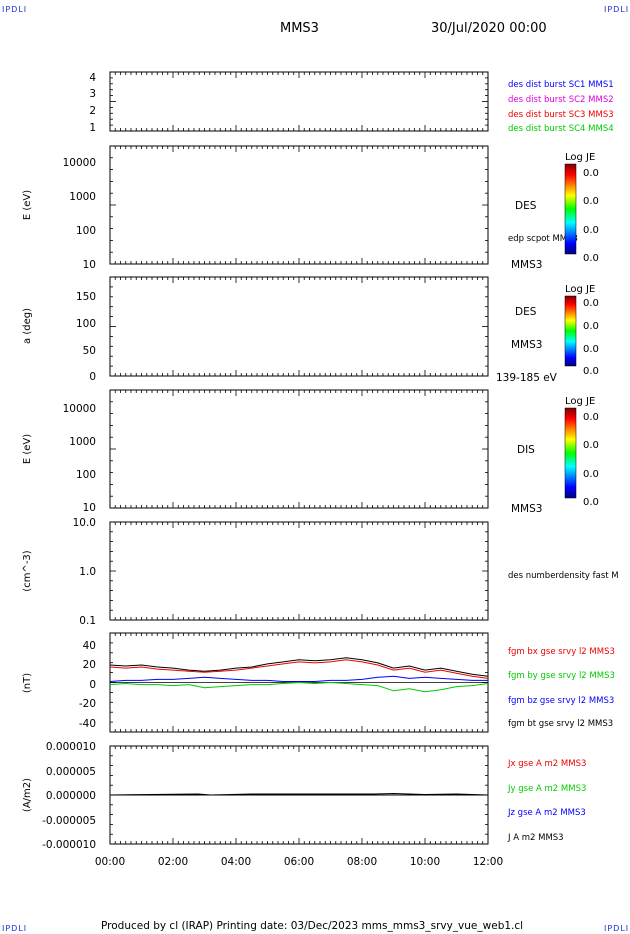  I want to click on corner-mark-bottom-right: IPDLI, so click(617, 928).